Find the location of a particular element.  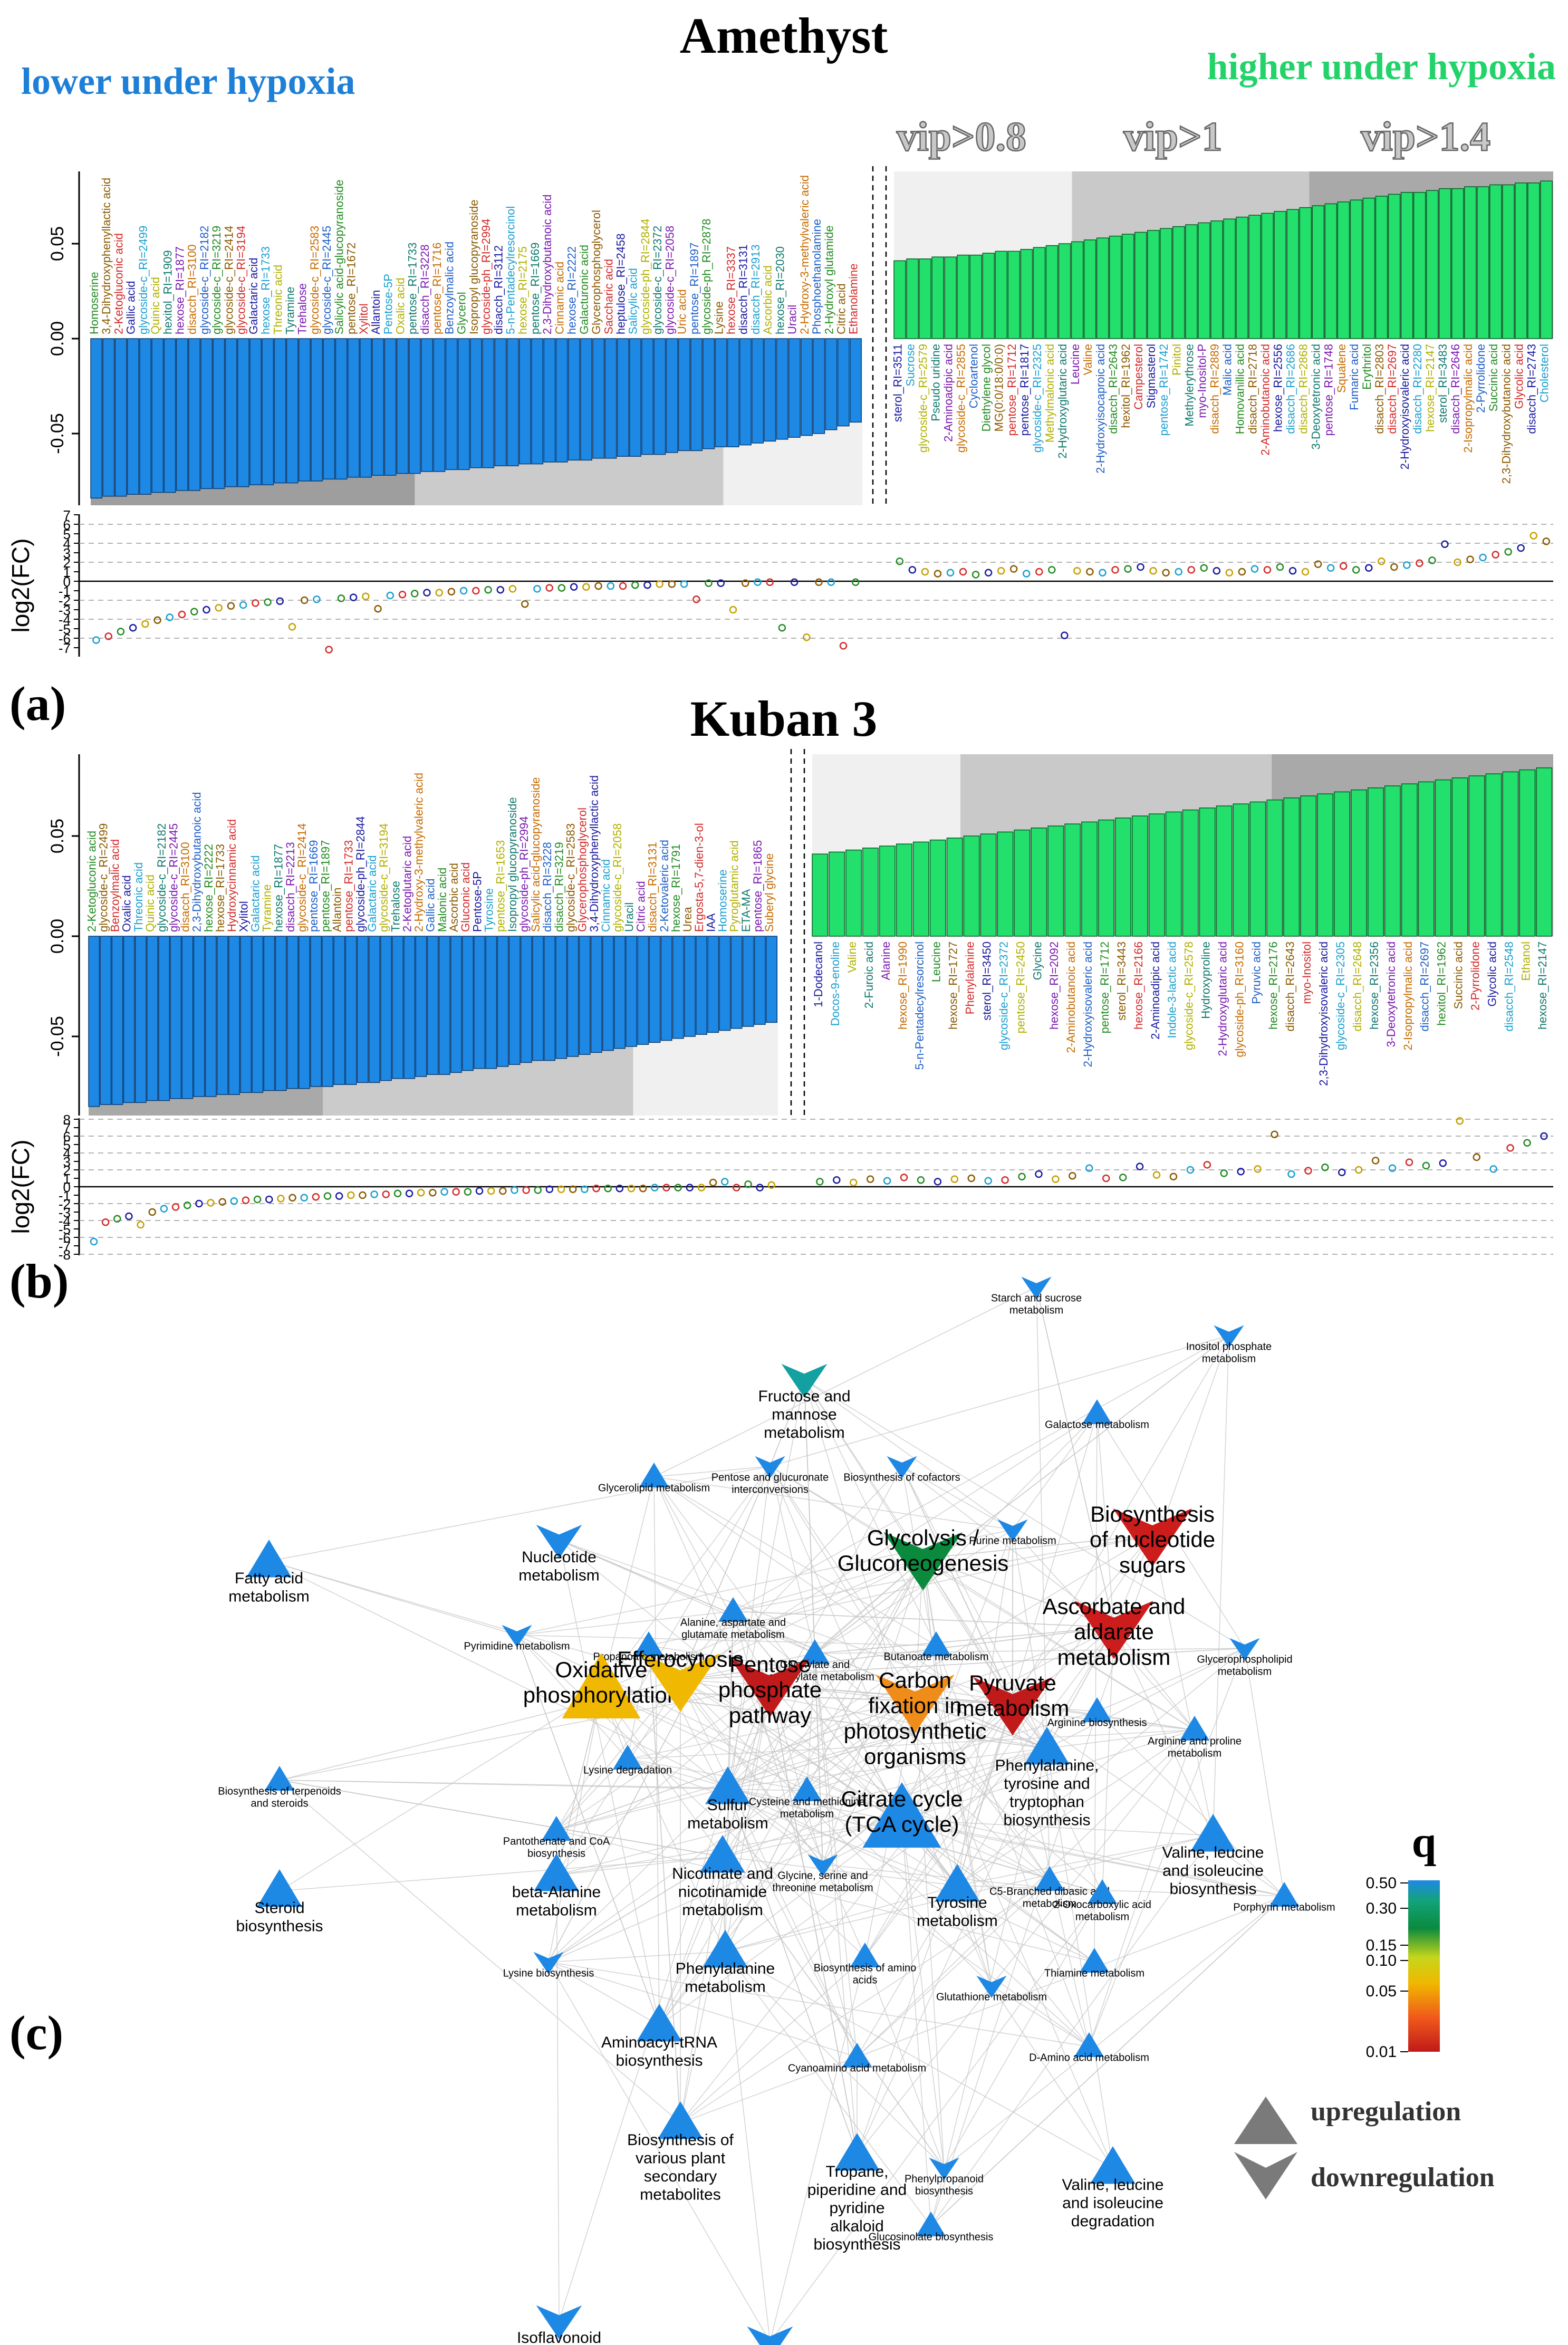

fc-tick-label: 2 is located at coordinates (67, 1170).